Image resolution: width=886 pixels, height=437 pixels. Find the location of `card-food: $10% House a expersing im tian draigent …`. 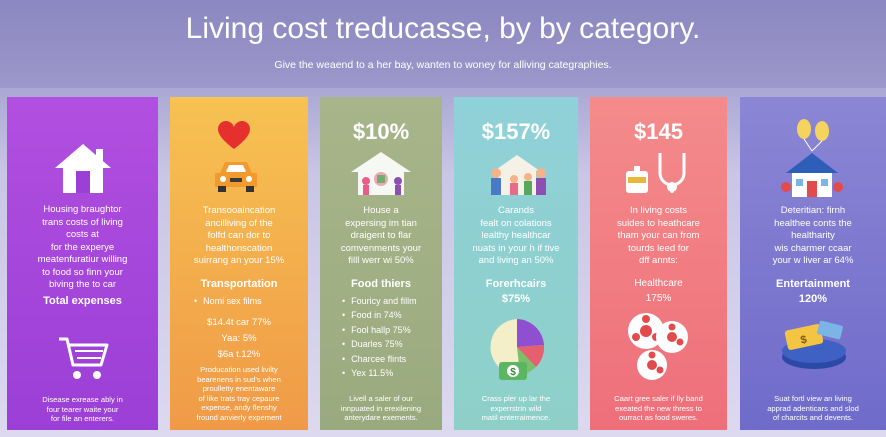

card-food: $10% House a expersing im tian draigent … is located at coordinates (381, 263).